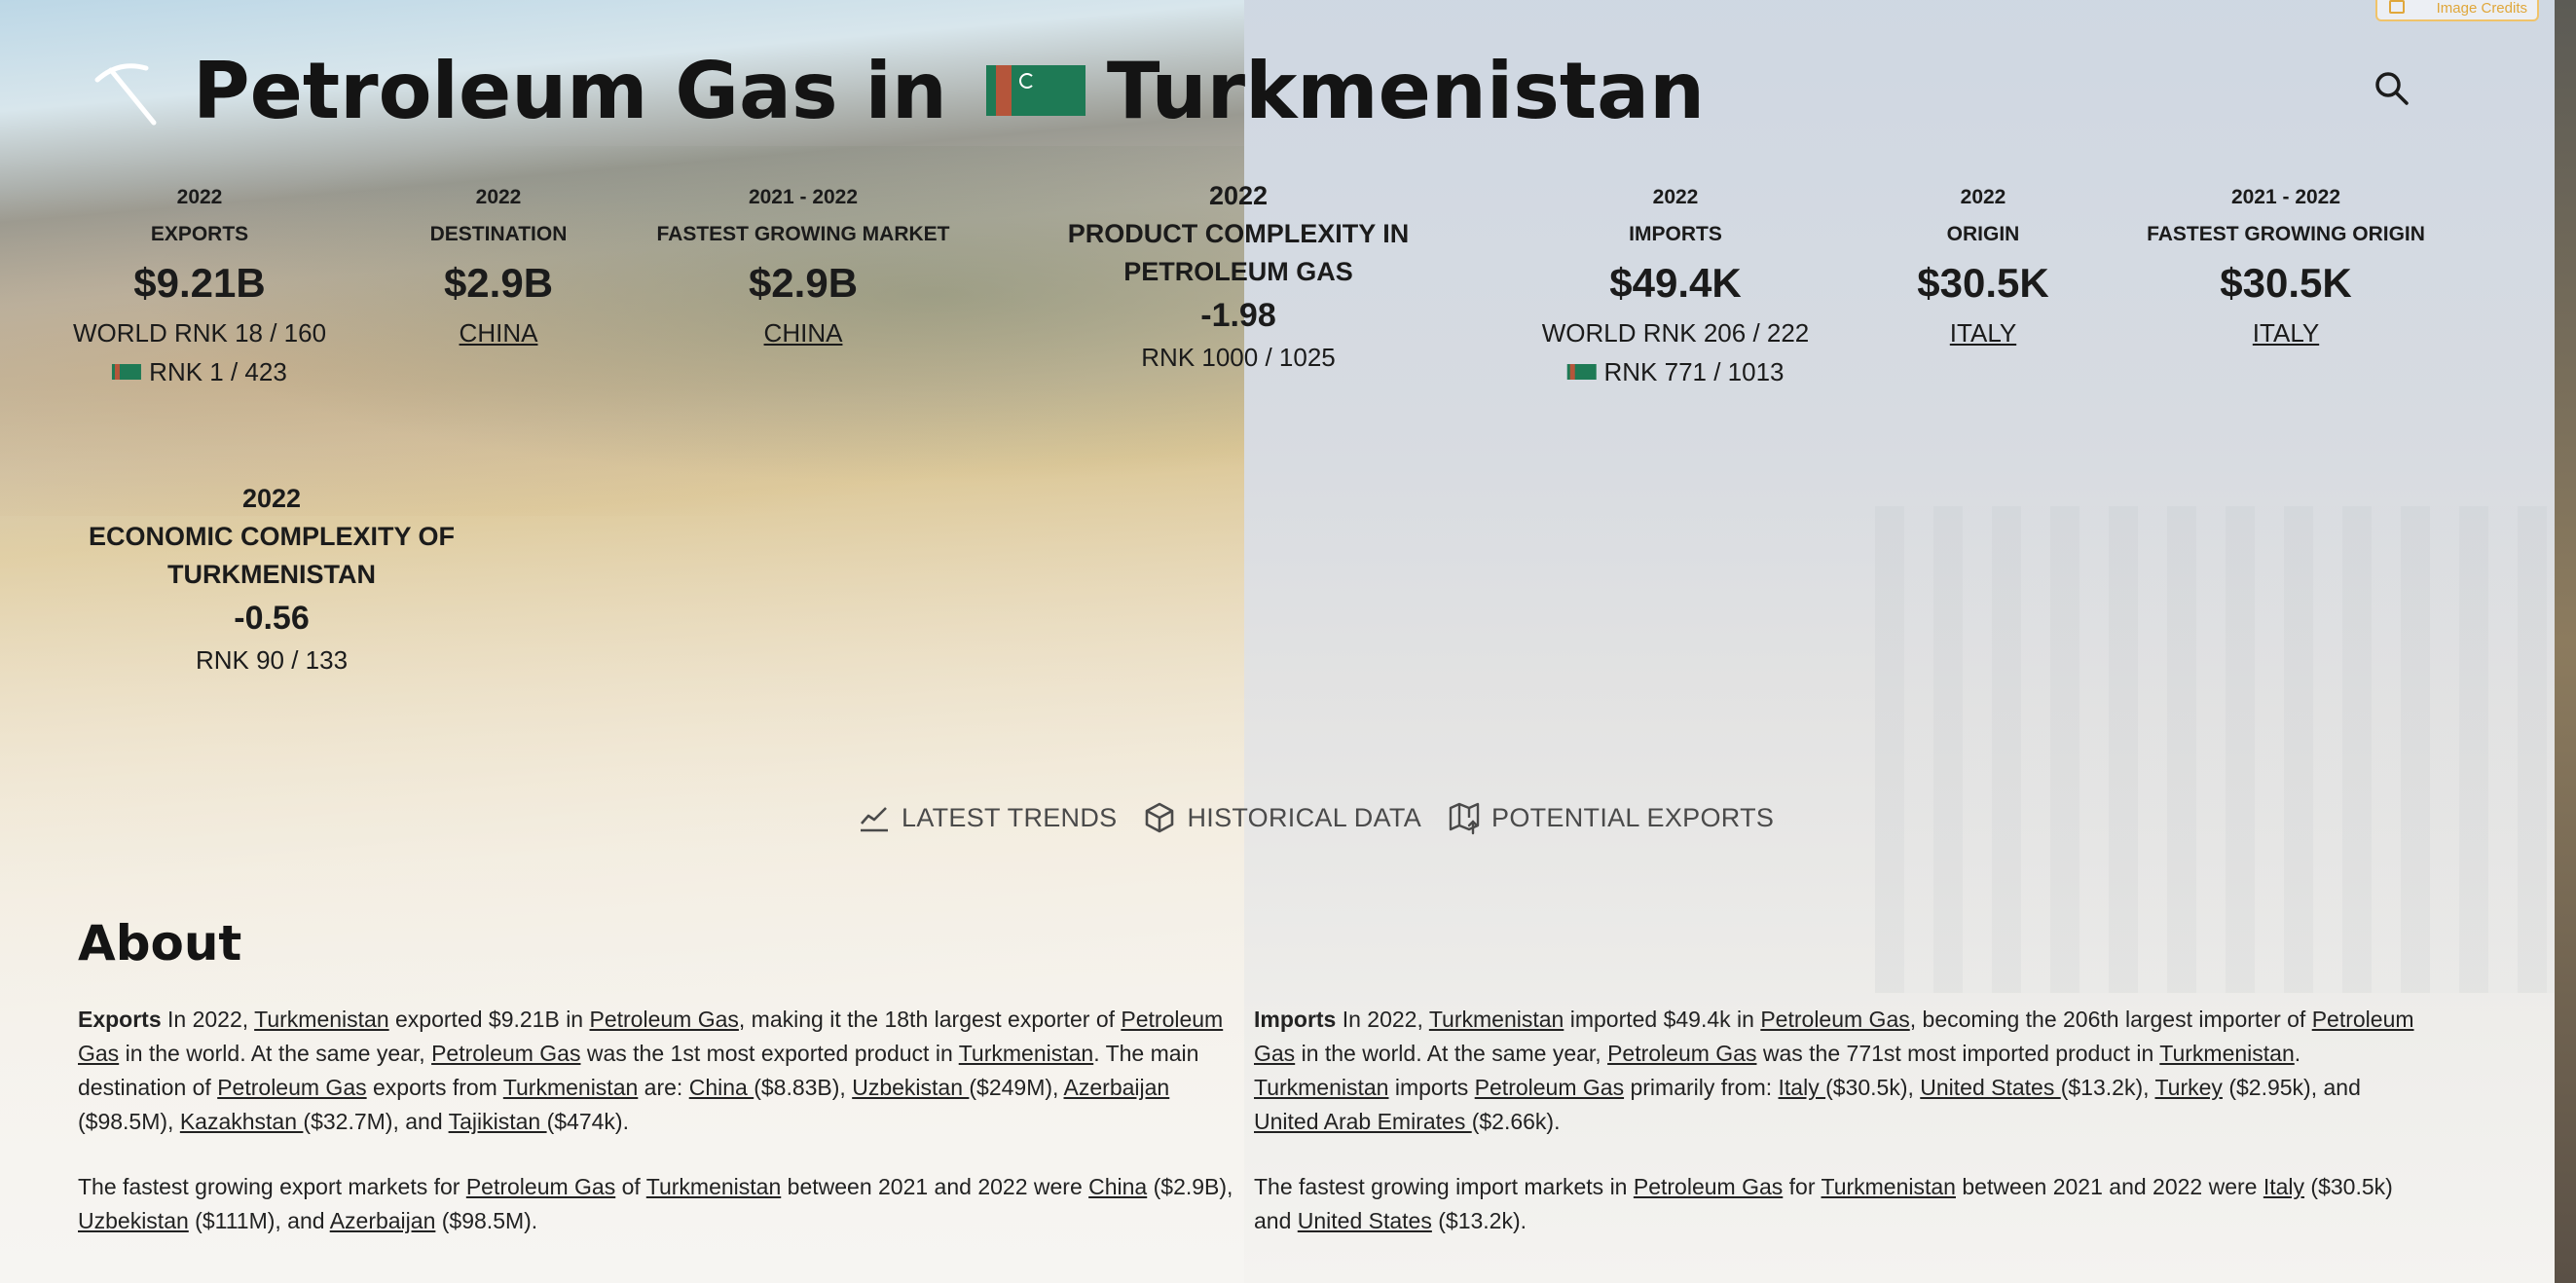 The image size is (2576, 1283). What do you see at coordinates (199, 333) in the screenshot?
I see `stat-world-rank: WORLD RNK 18 / 160` at bounding box center [199, 333].